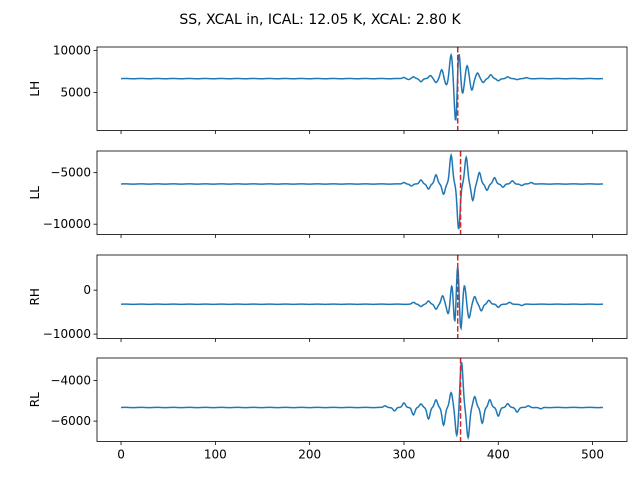 This screenshot has height=480, width=640. Describe the element at coordinates (35, 399) in the screenshot. I see `y-axis-label: RL` at that location.